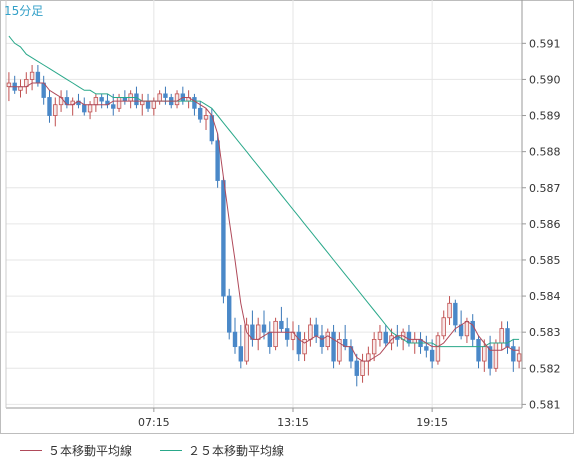  What do you see at coordinates (293, 422) in the screenshot?
I see `x-tick-label: 13:15` at bounding box center [293, 422].